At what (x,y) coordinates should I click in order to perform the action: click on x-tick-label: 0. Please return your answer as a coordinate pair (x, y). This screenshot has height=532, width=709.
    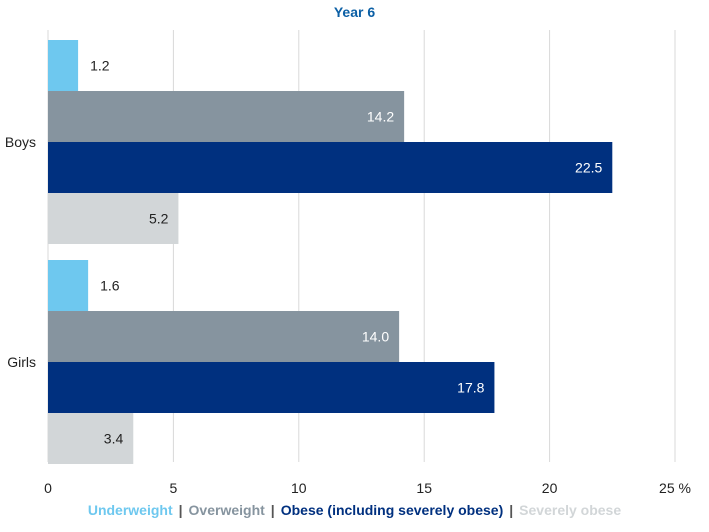
    Looking at the image, I should click on (48, 488).